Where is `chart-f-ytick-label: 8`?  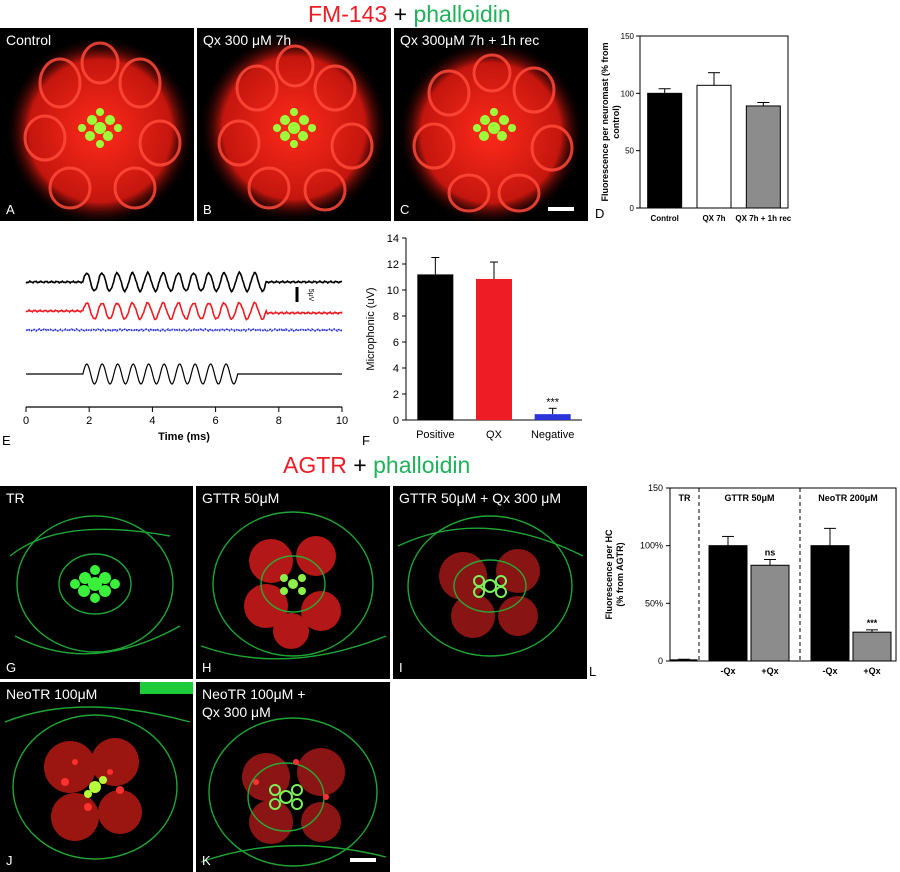
chart-f-ytick-label: 8 is located at coordinates (396, 317).